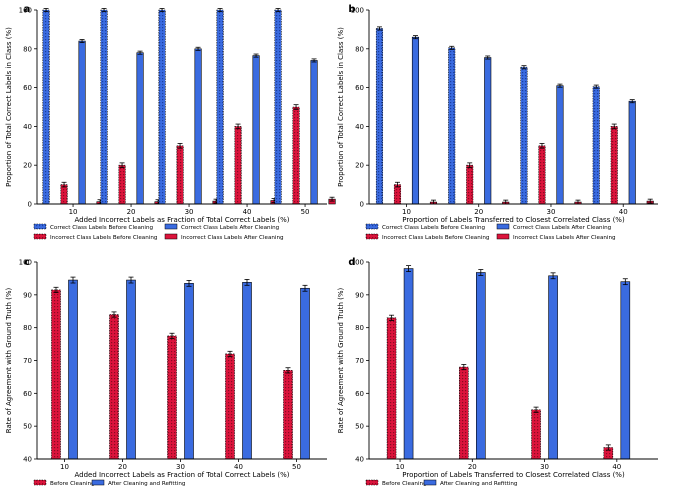  I want to click on panel-letter: c, so click(27, 262).